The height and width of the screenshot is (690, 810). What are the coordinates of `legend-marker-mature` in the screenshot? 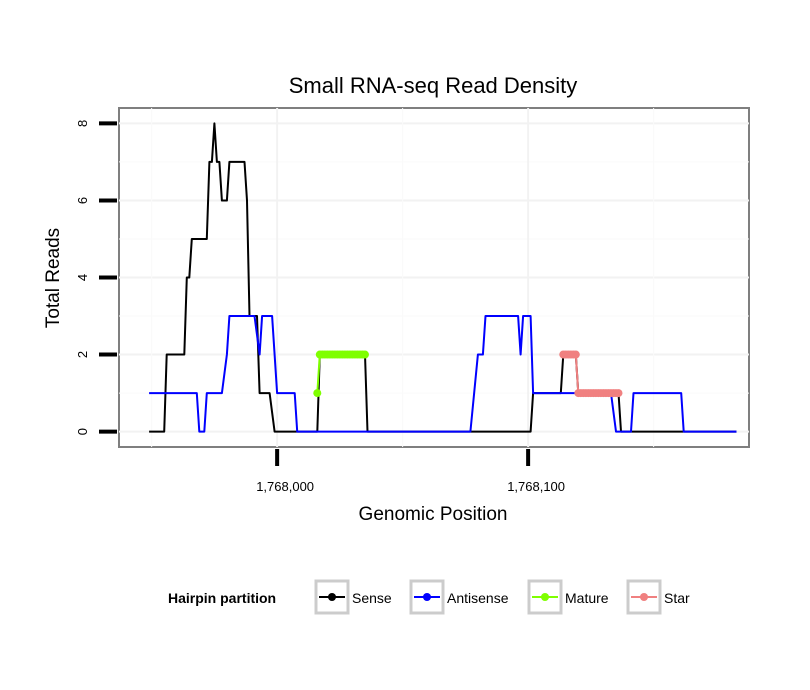 It's located at (545, 597).